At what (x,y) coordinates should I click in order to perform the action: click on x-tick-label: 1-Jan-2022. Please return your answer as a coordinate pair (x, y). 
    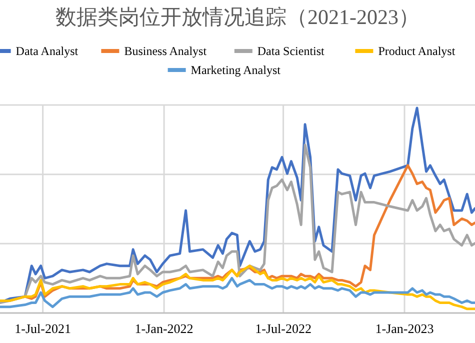
    Looking at the image, I should click on (164, 328).